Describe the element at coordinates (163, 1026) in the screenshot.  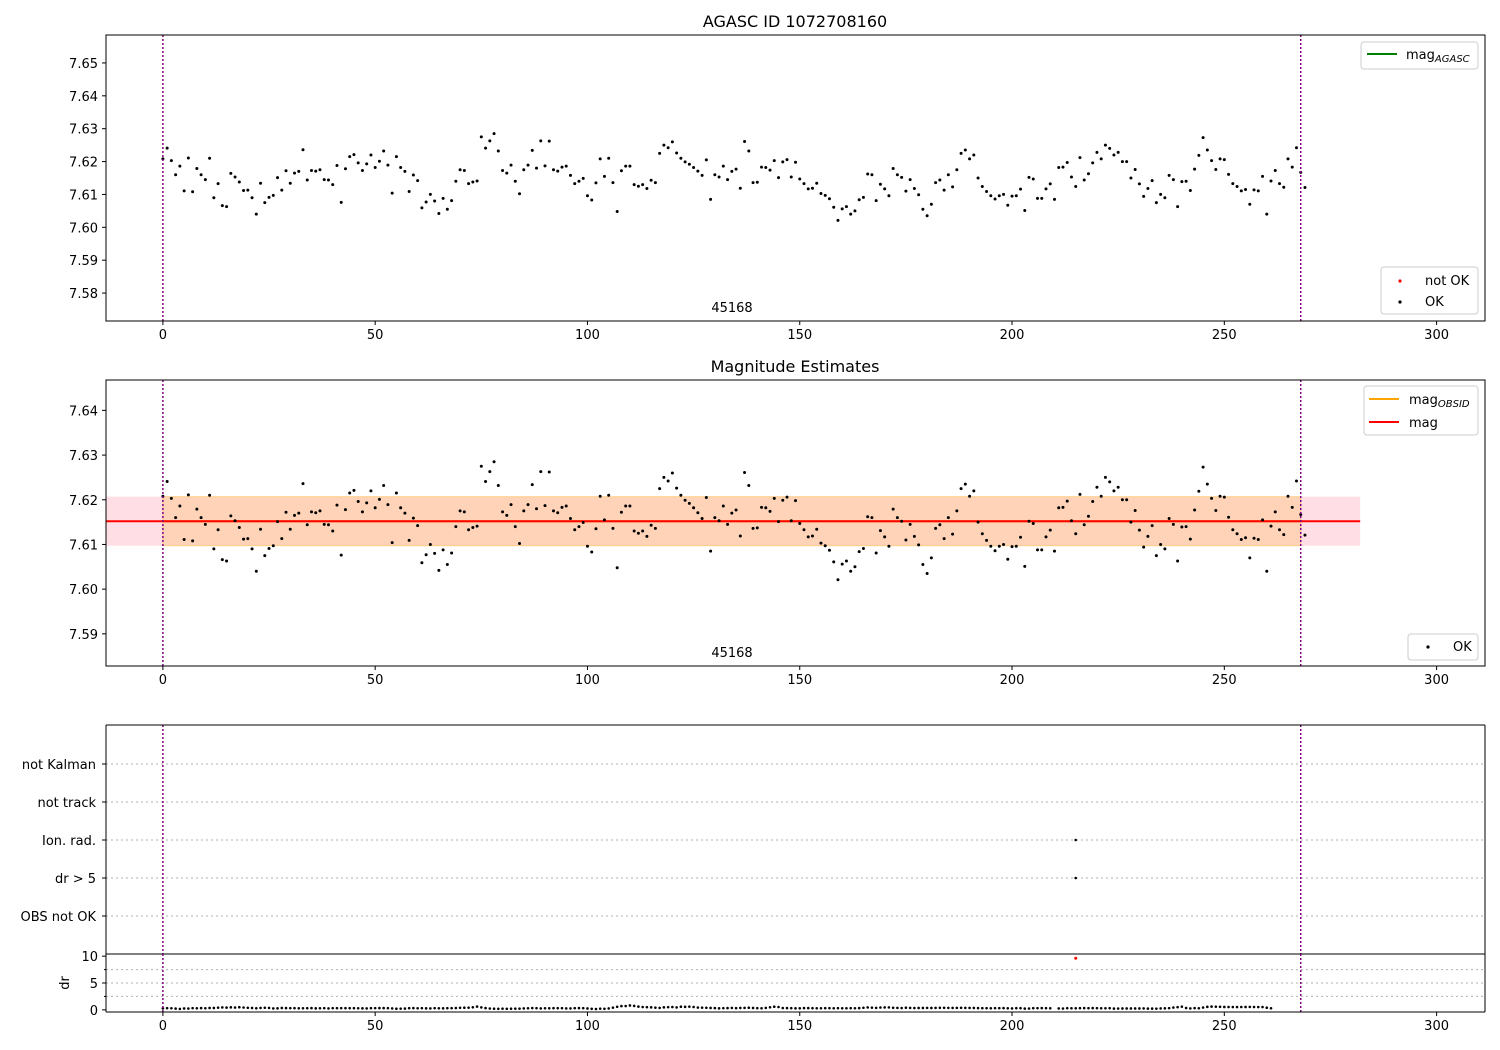
I see `x-tick-label: 0` at that location.